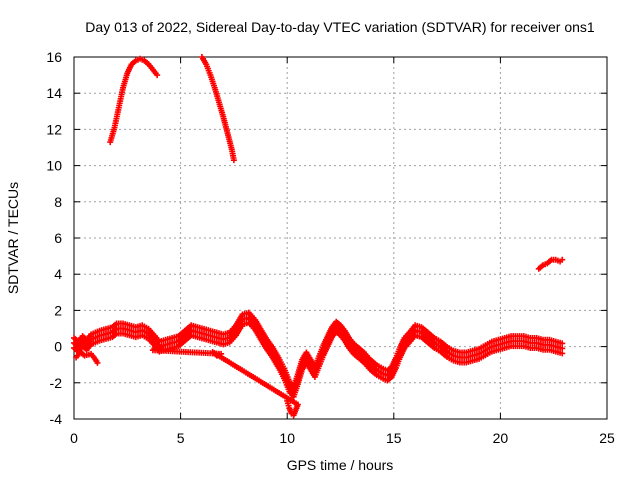 The width and height of the screenshot is (640, 480). Describe the element at coordinates (58, 202) in the screenshot. I see `y-tick-label: 8` at that location.